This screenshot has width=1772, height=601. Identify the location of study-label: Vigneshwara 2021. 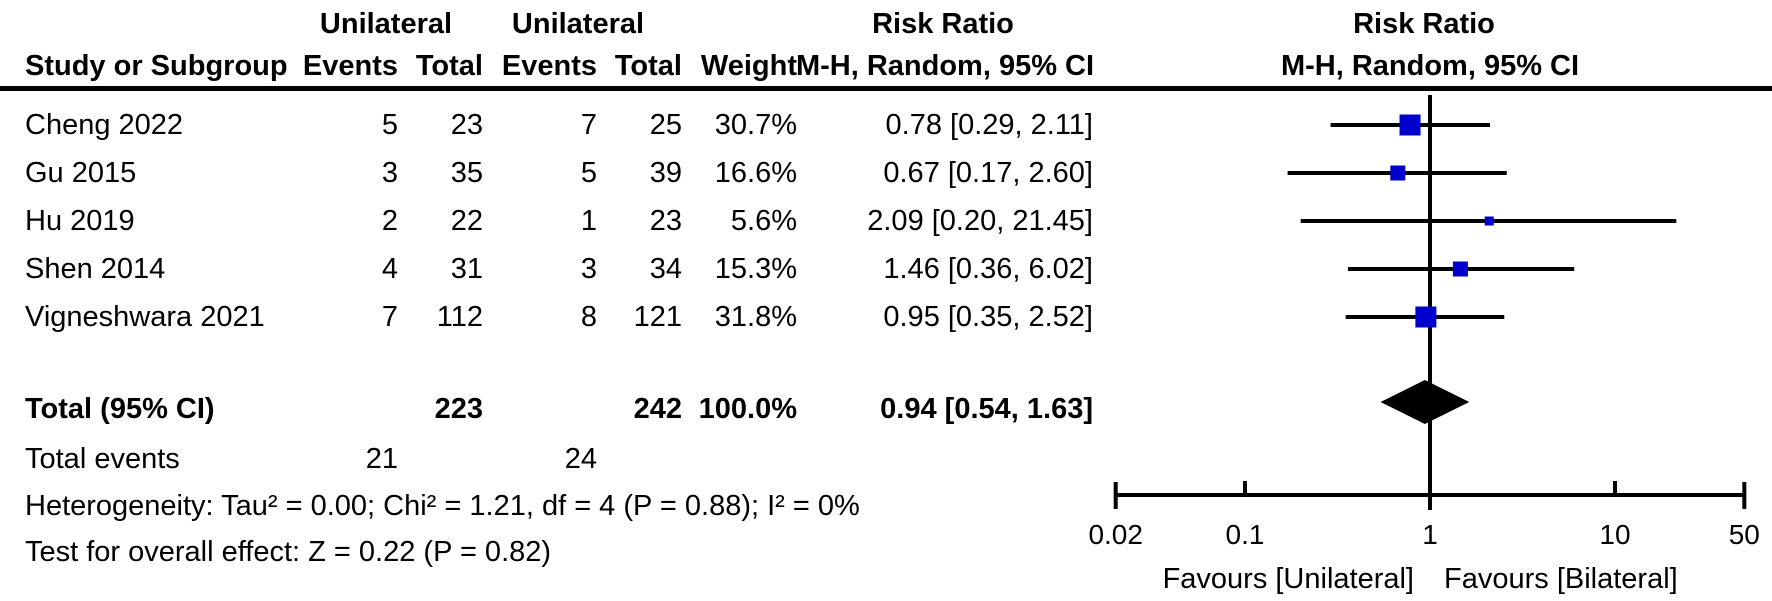
(145, 317).